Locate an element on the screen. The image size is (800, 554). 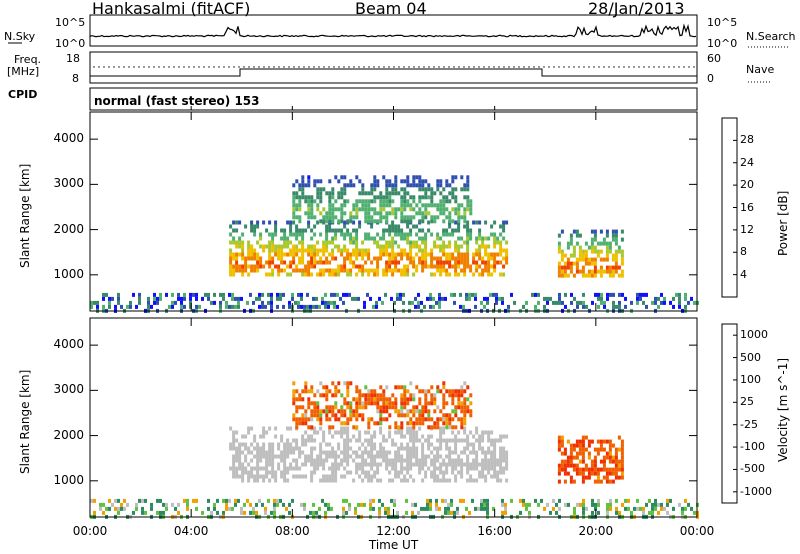
velocity-colorbar-tick: -1000 is located at coordinates (756, 491).